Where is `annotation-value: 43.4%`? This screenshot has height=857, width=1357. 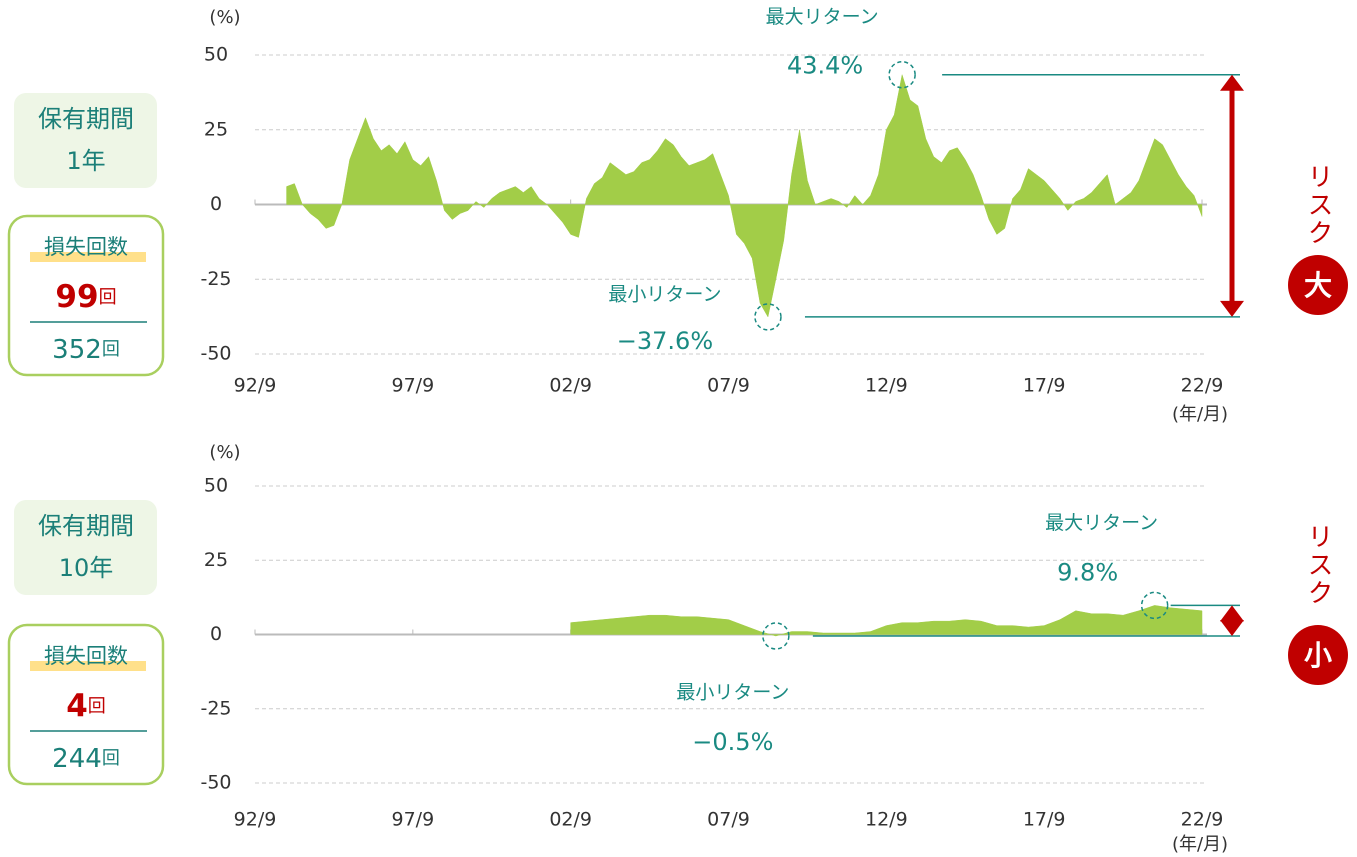
annotation-value: 43.4% is located at coordinates (825, 66).